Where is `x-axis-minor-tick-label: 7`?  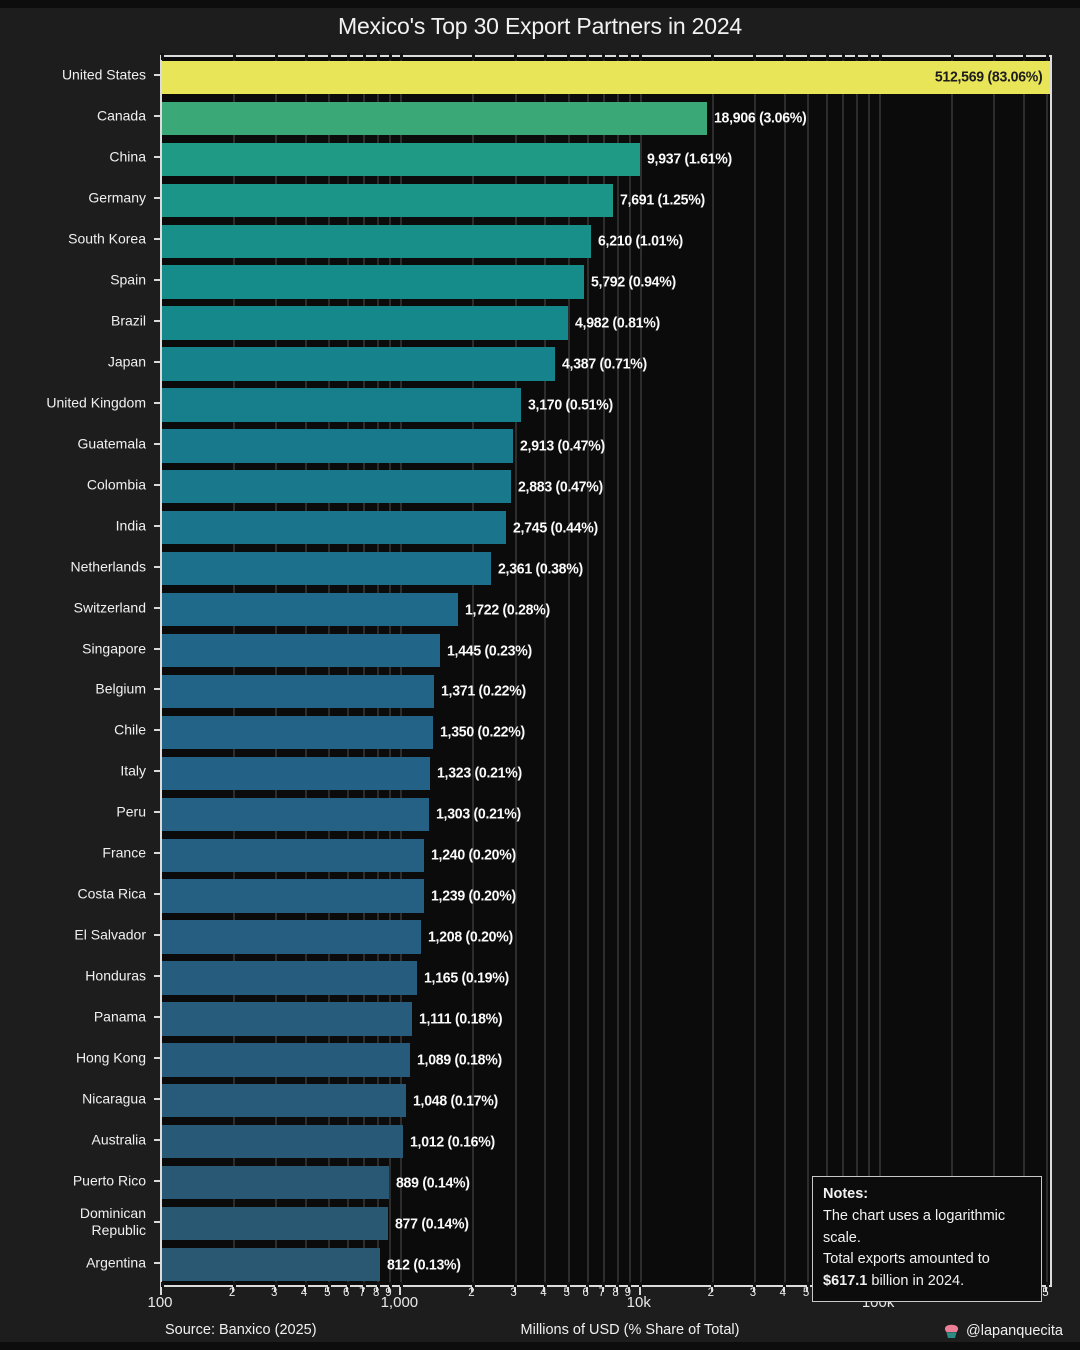 x-axis-minor-tick-label: 7 is located at coordinates (362, 1293).